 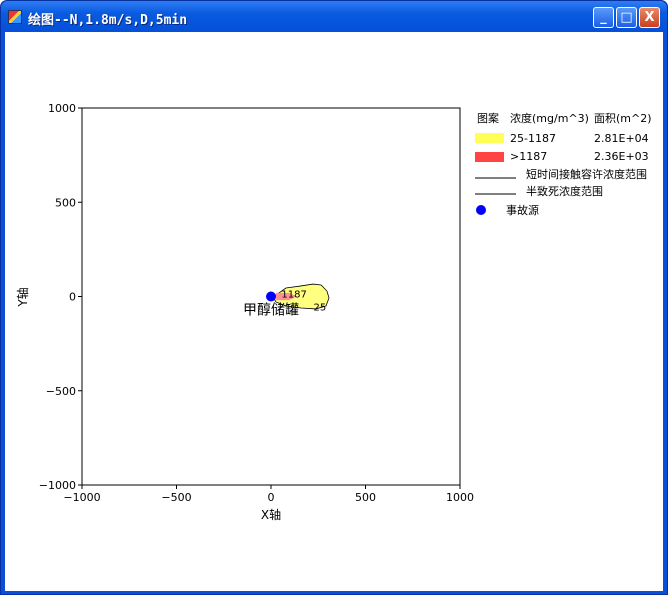 I want to click on y-tick-label: 1000, so click(x=62, y=108).